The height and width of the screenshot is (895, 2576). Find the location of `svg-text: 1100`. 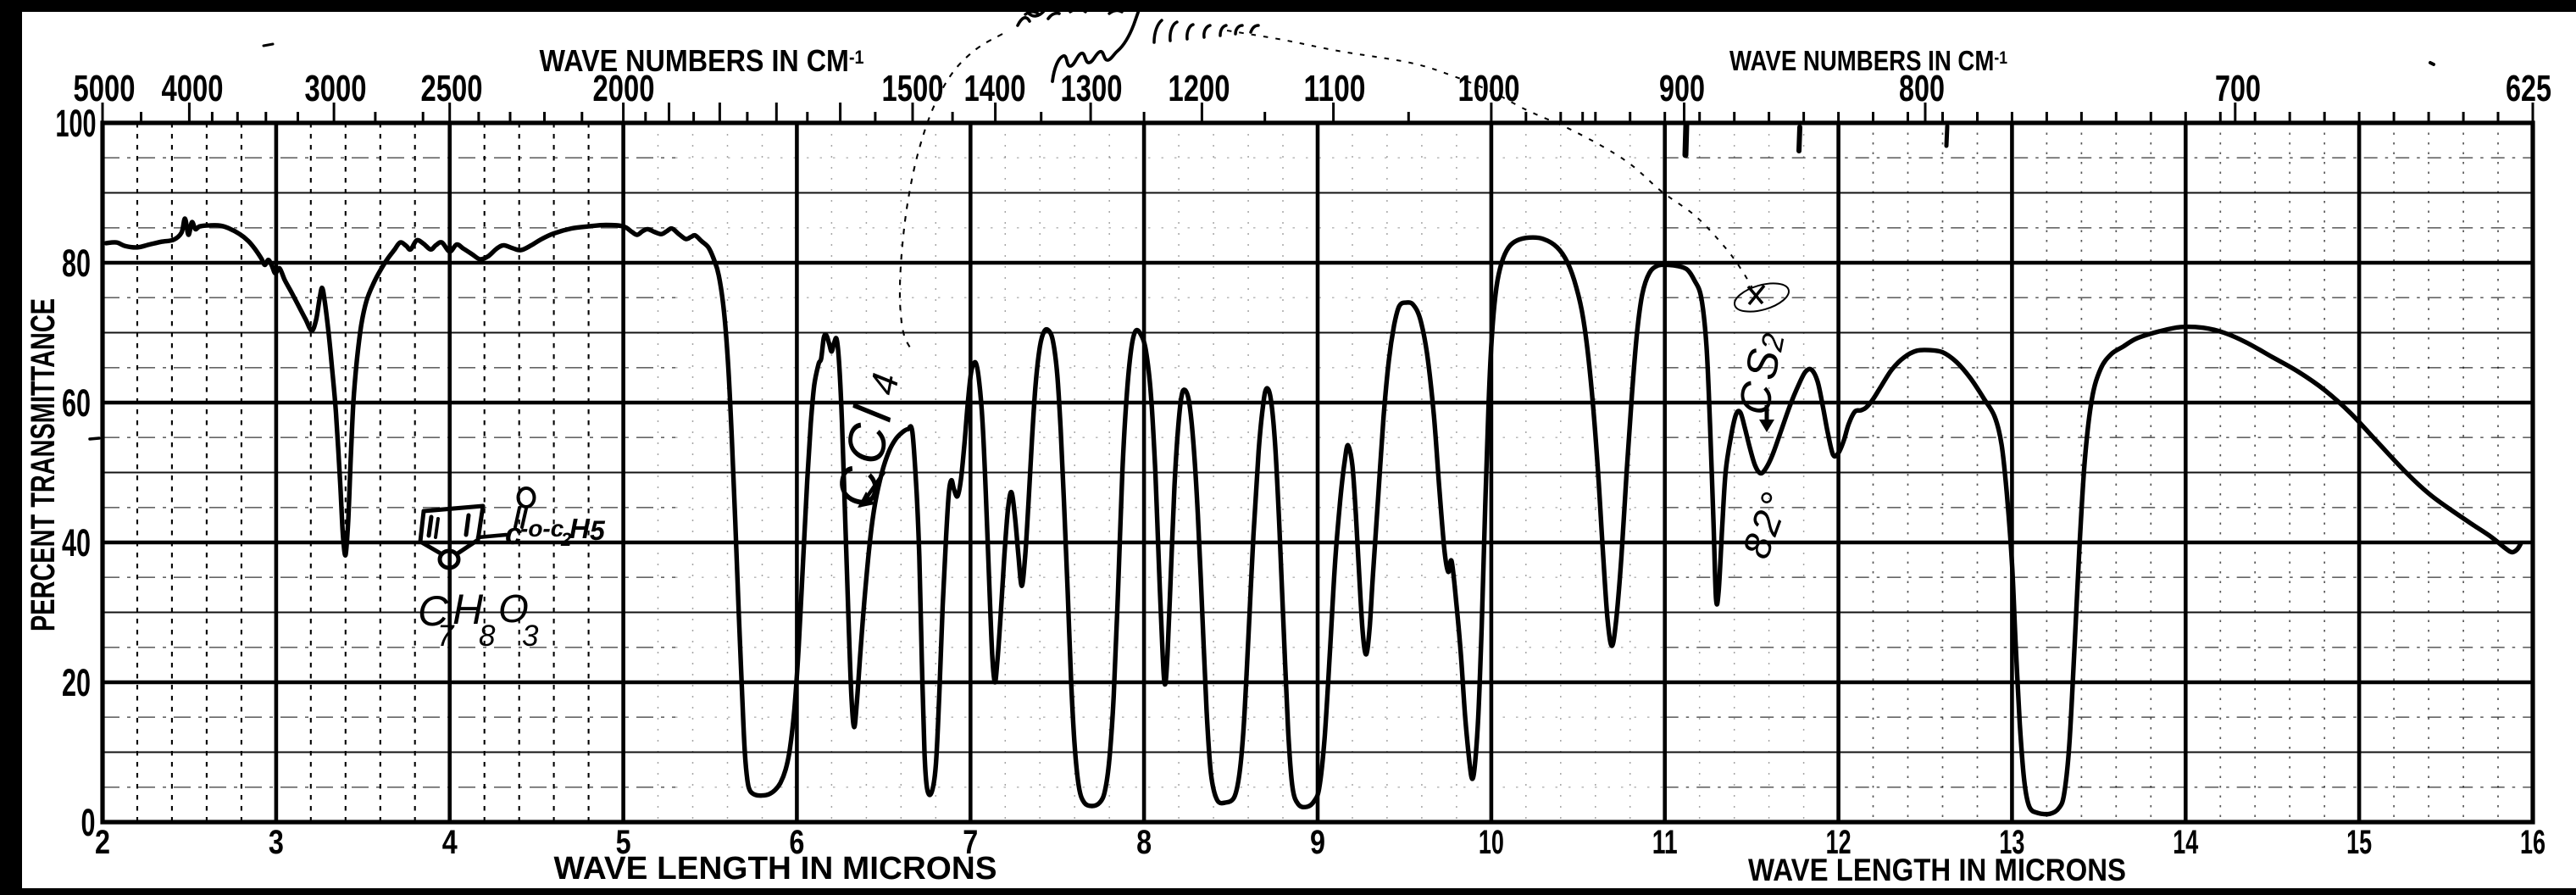

svg-text: 1100 is located at coordinates (1335, 88).